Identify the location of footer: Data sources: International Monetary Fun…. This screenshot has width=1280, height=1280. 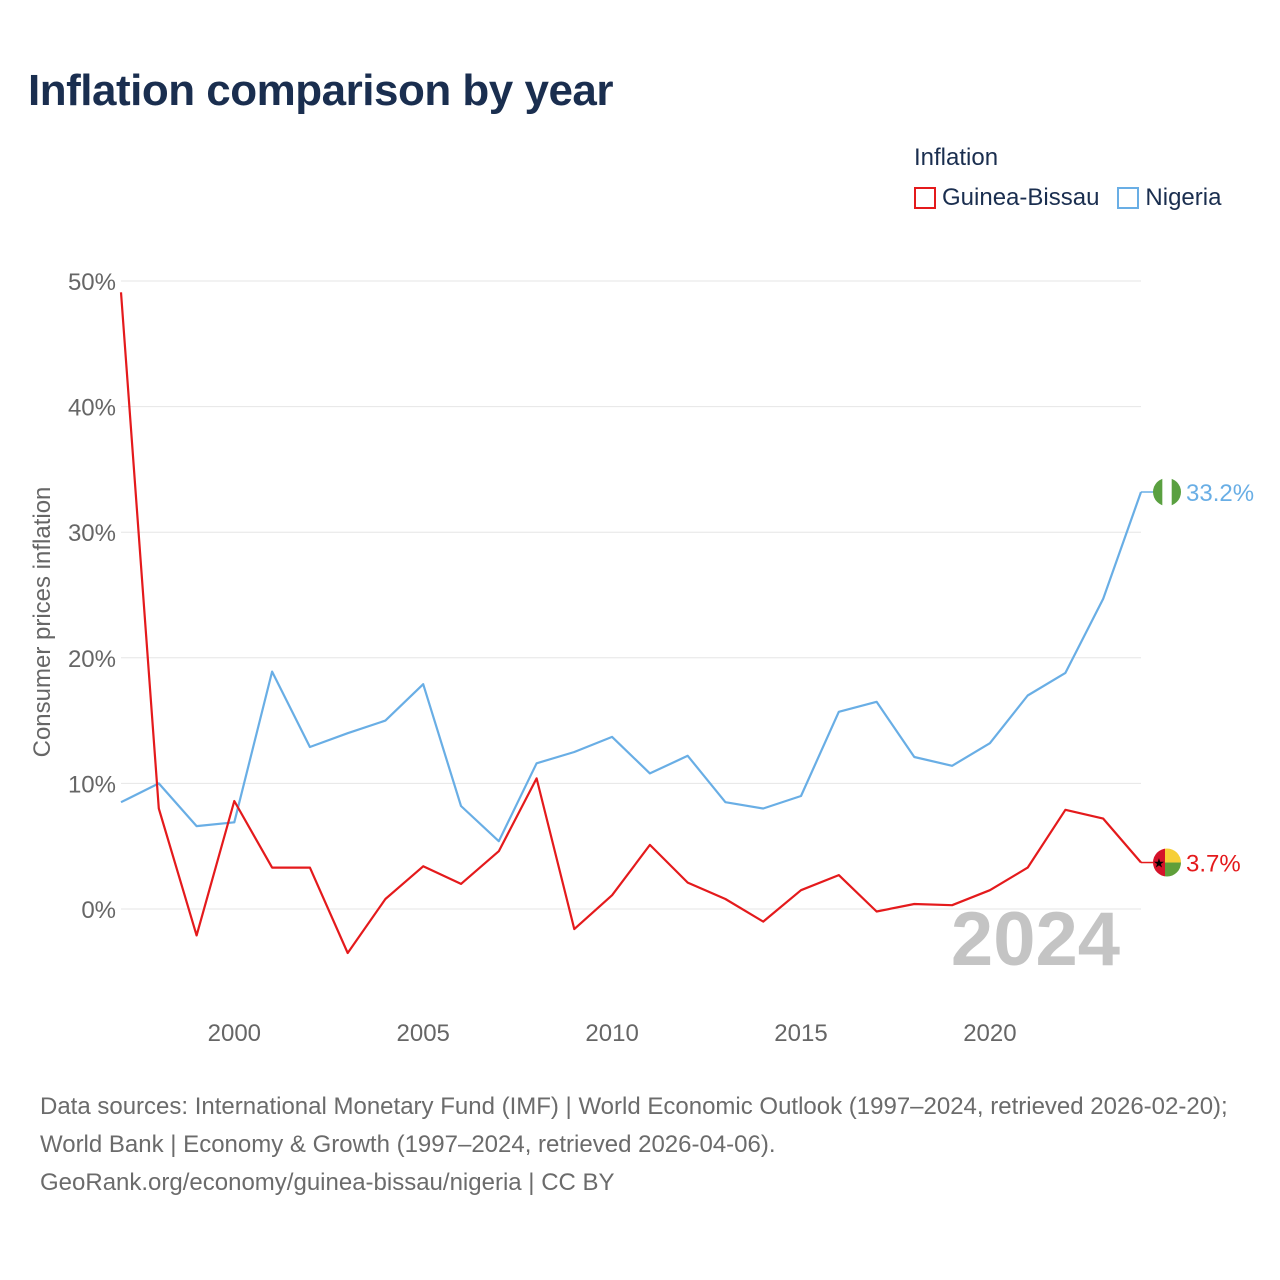
(645, 1145).